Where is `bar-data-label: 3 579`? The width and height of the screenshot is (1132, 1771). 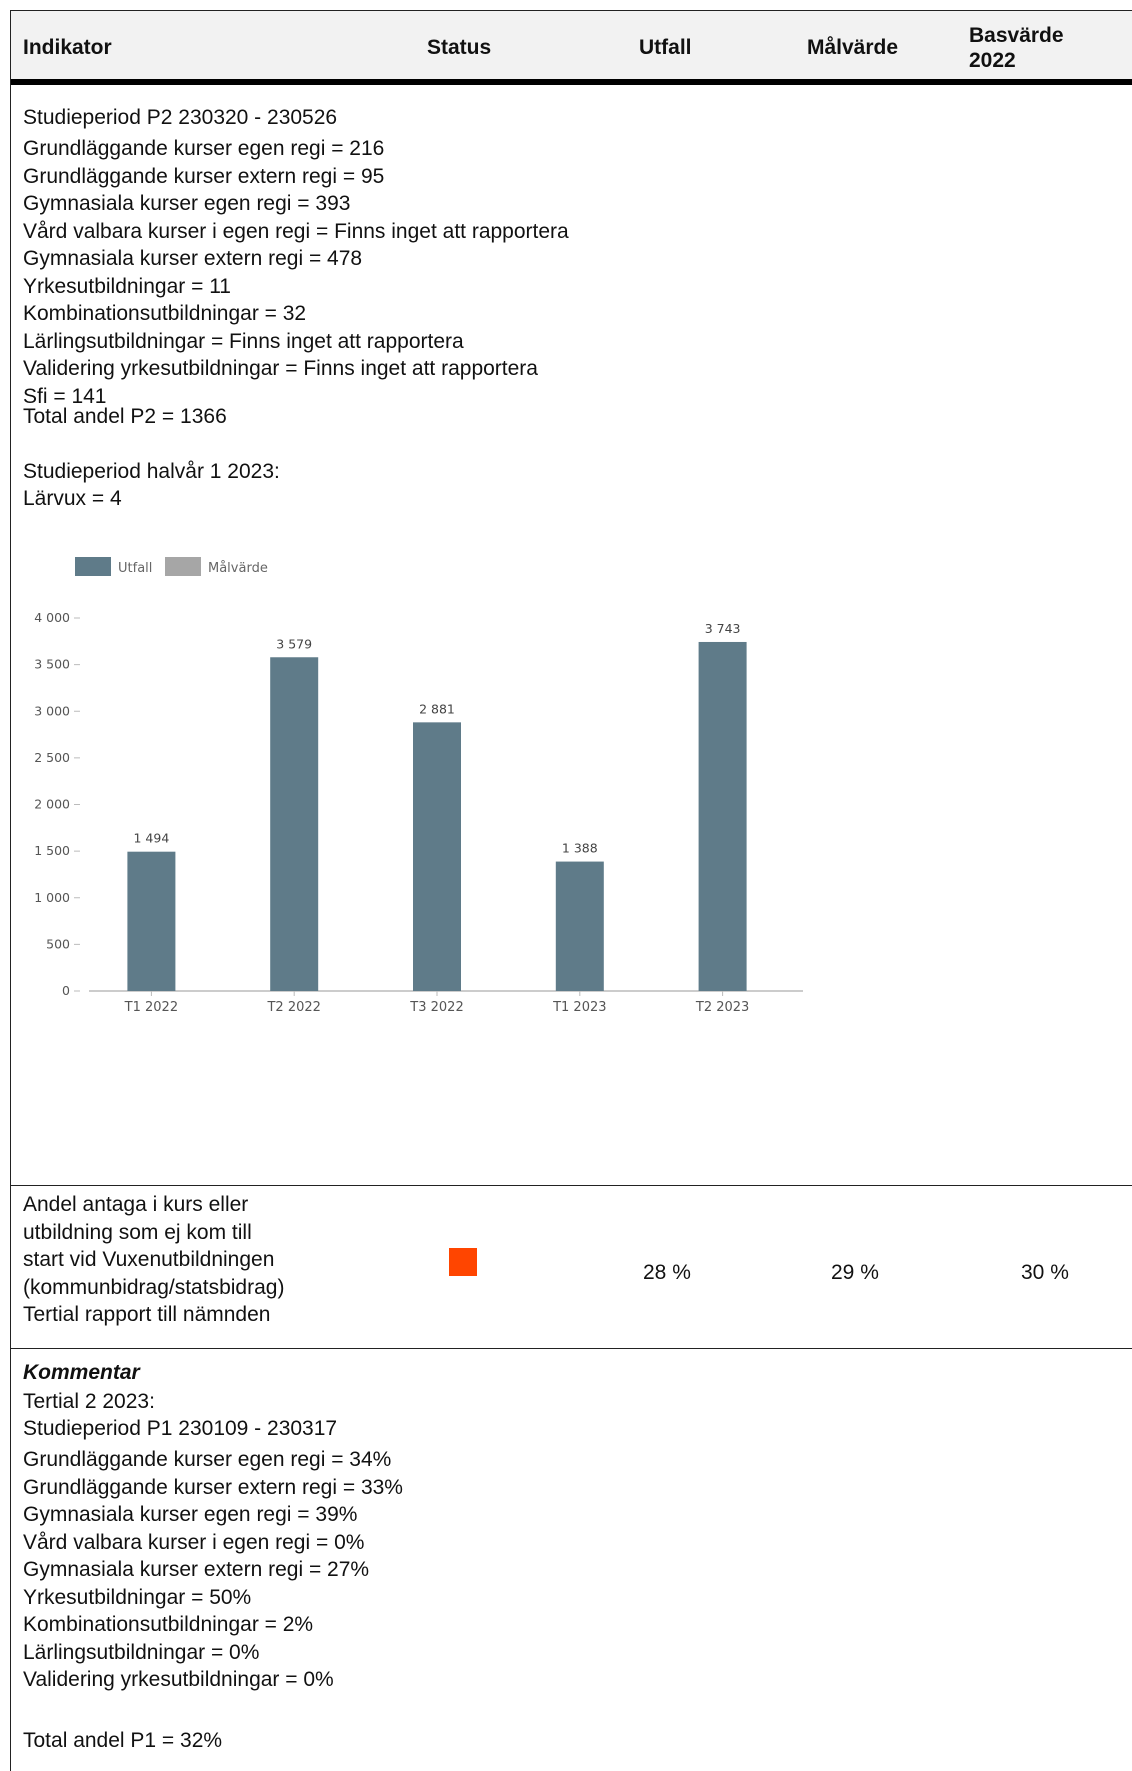 bar-data-label: 3 579 is located at coordinates (294, 643).